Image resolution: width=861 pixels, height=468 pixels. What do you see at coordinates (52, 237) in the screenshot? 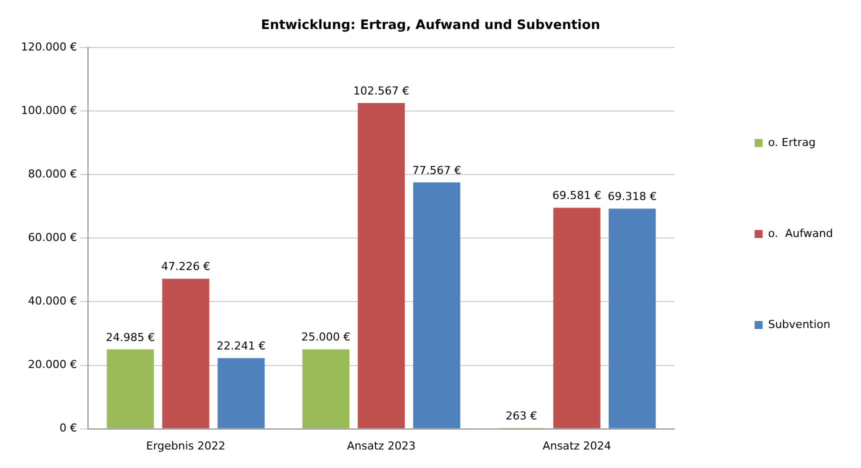
I see `y-tick-label: 60.000 €` at bounding box center [52, 237].